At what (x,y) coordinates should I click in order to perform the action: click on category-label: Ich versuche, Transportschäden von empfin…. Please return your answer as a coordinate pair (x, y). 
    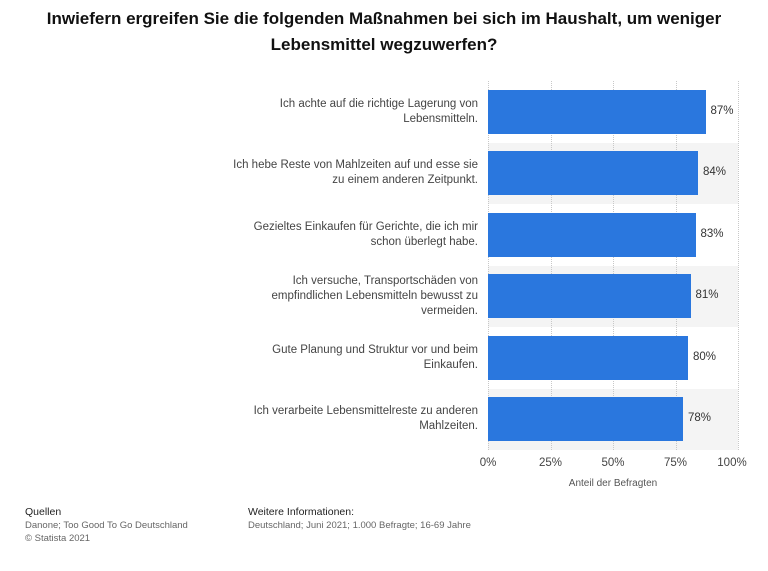
    Looking at the image, I should click on (344, 296).